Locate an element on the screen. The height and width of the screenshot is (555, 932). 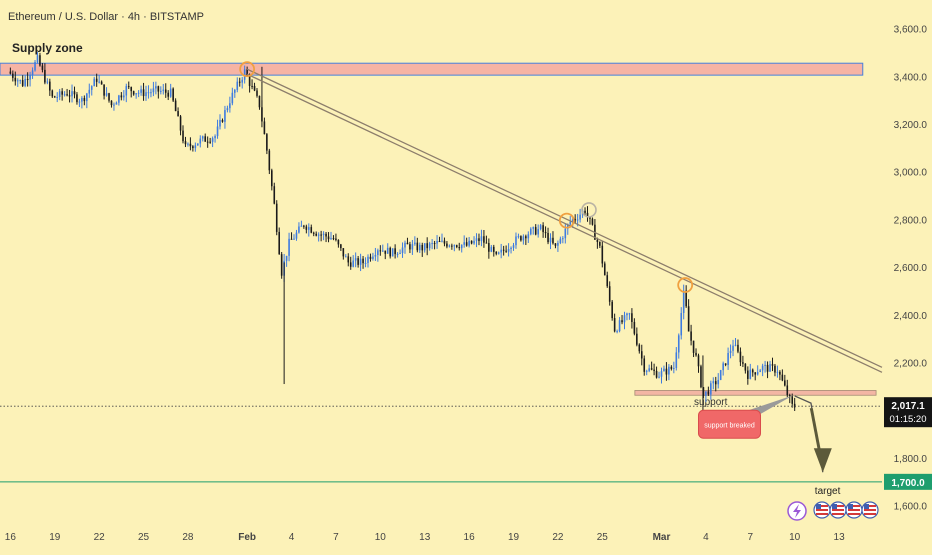
last-price-countdown: 01:15:20 is located at coordinates (908, 419).